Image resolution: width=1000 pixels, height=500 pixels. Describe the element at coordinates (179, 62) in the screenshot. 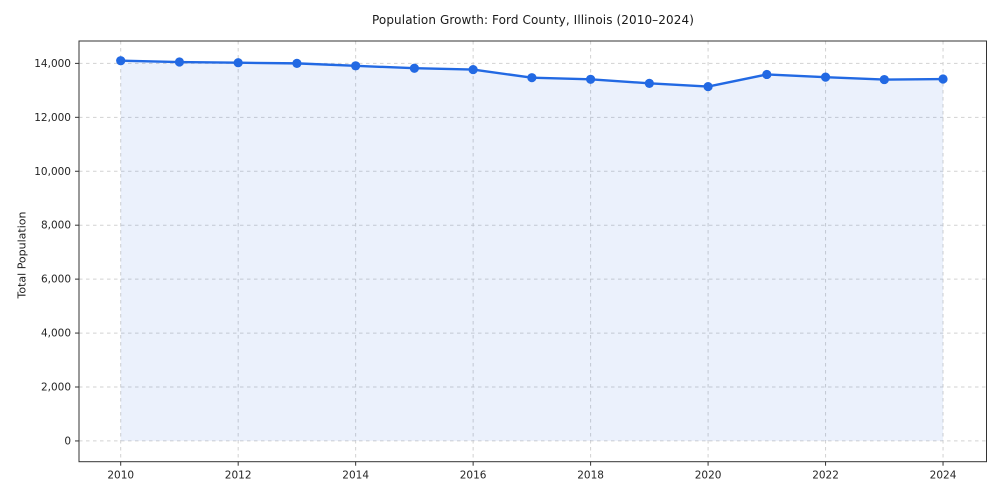

I see `data-point-2011` at that location.